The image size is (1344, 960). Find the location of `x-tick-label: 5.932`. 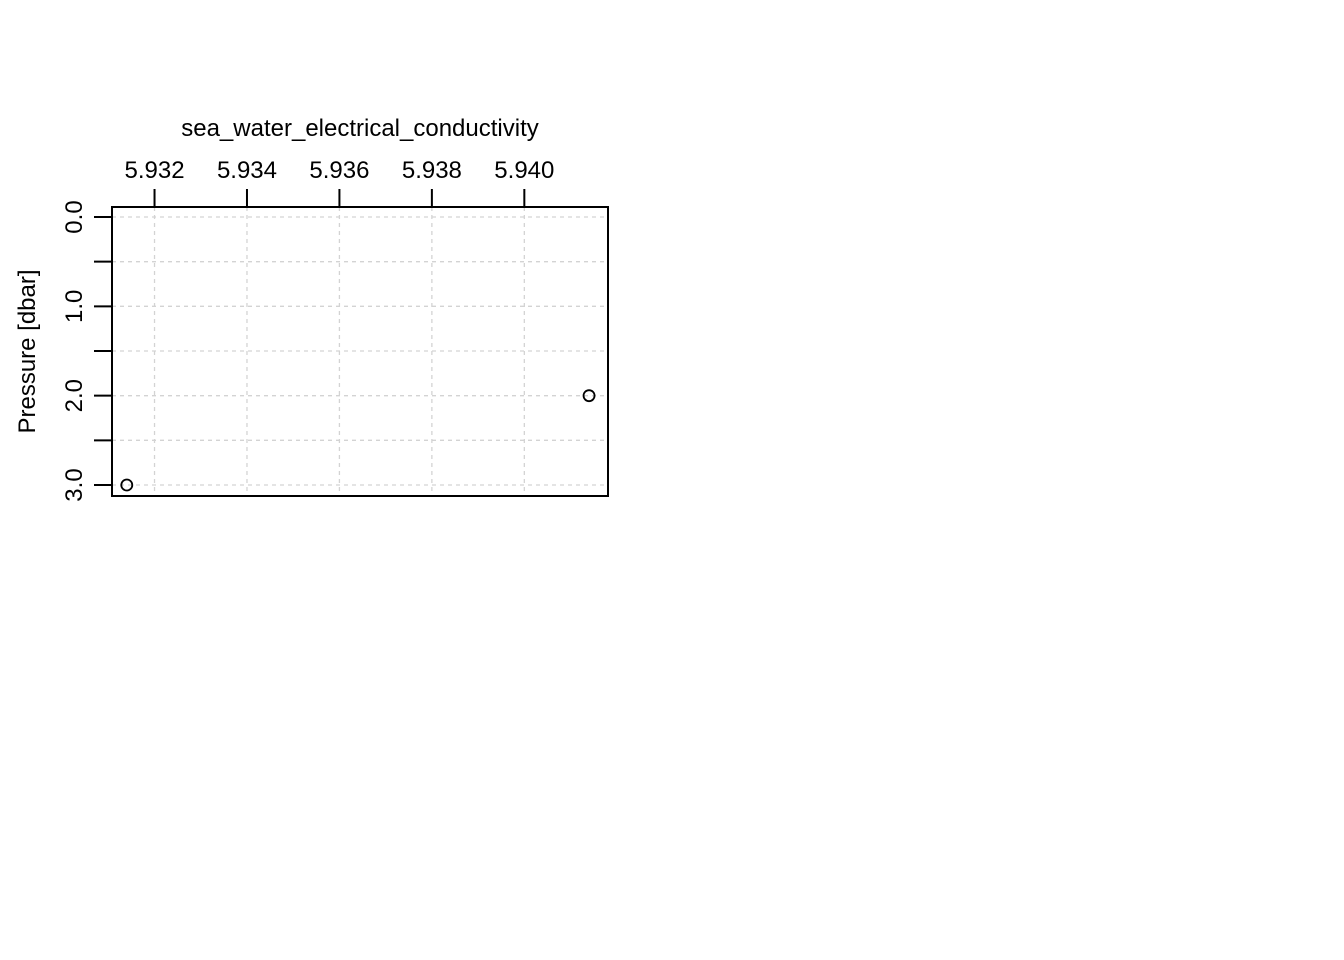

x-tick-label: 5.932 is located at coordinates (154, 170).